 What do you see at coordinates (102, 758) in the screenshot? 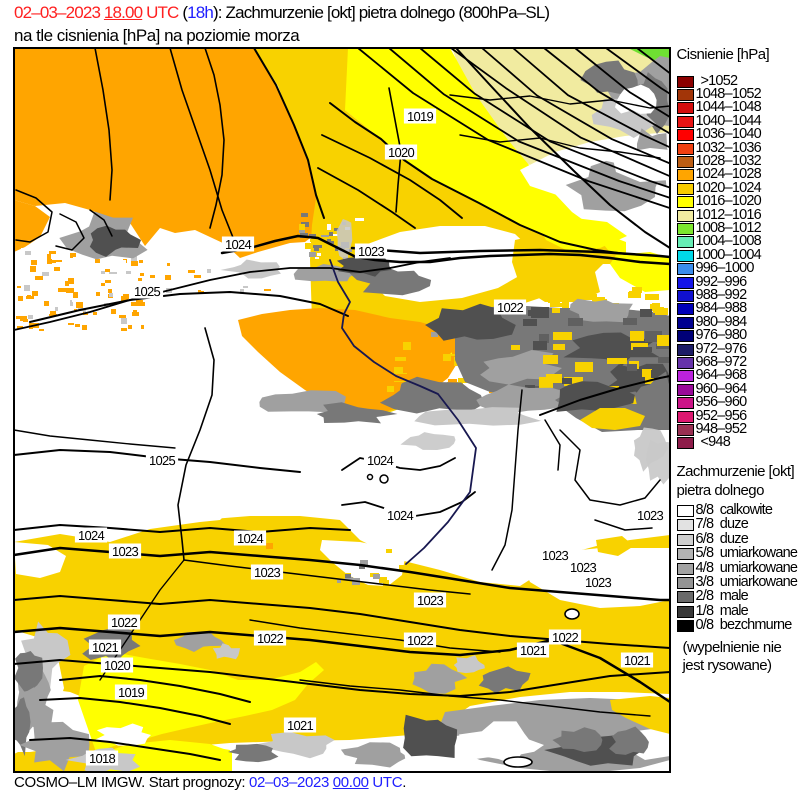
I see `svg-text: 1018` at bounding box center [102, 758].